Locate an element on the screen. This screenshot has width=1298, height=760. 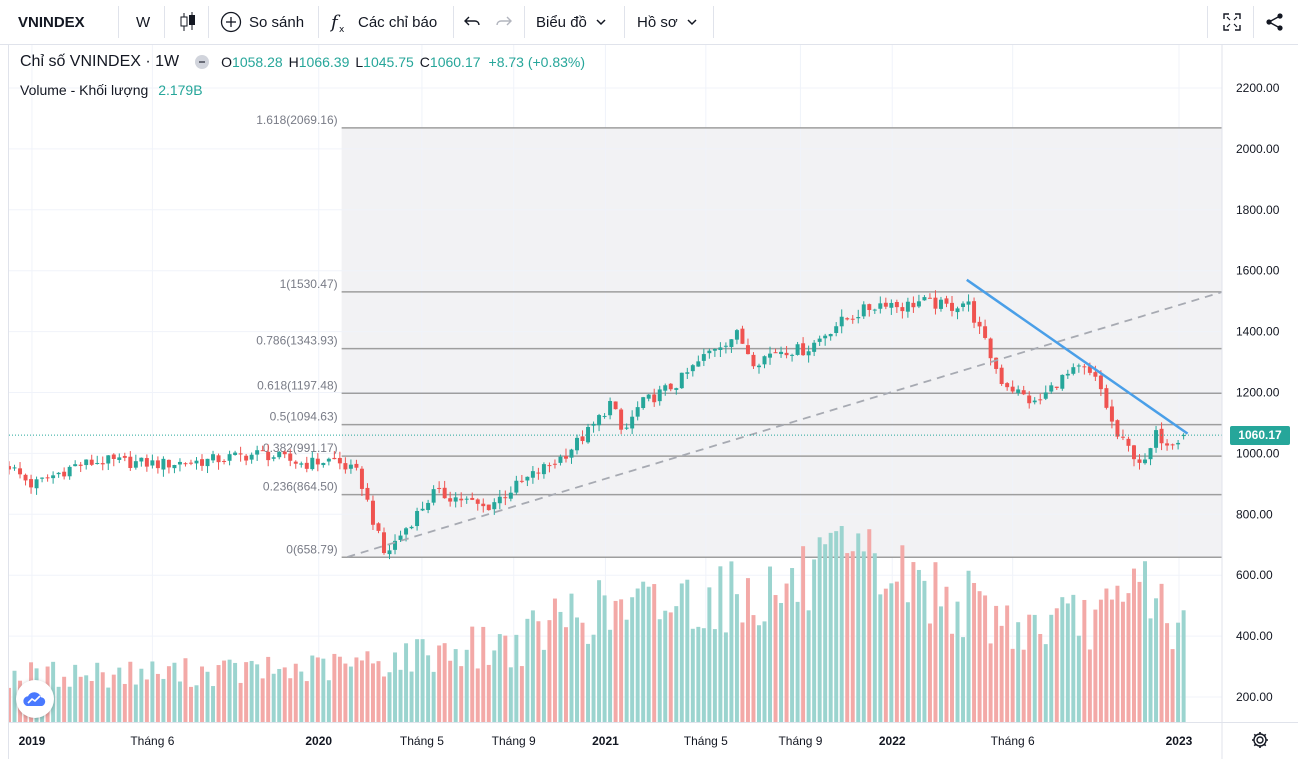
low-label: L is located at coordinates (359, 62).